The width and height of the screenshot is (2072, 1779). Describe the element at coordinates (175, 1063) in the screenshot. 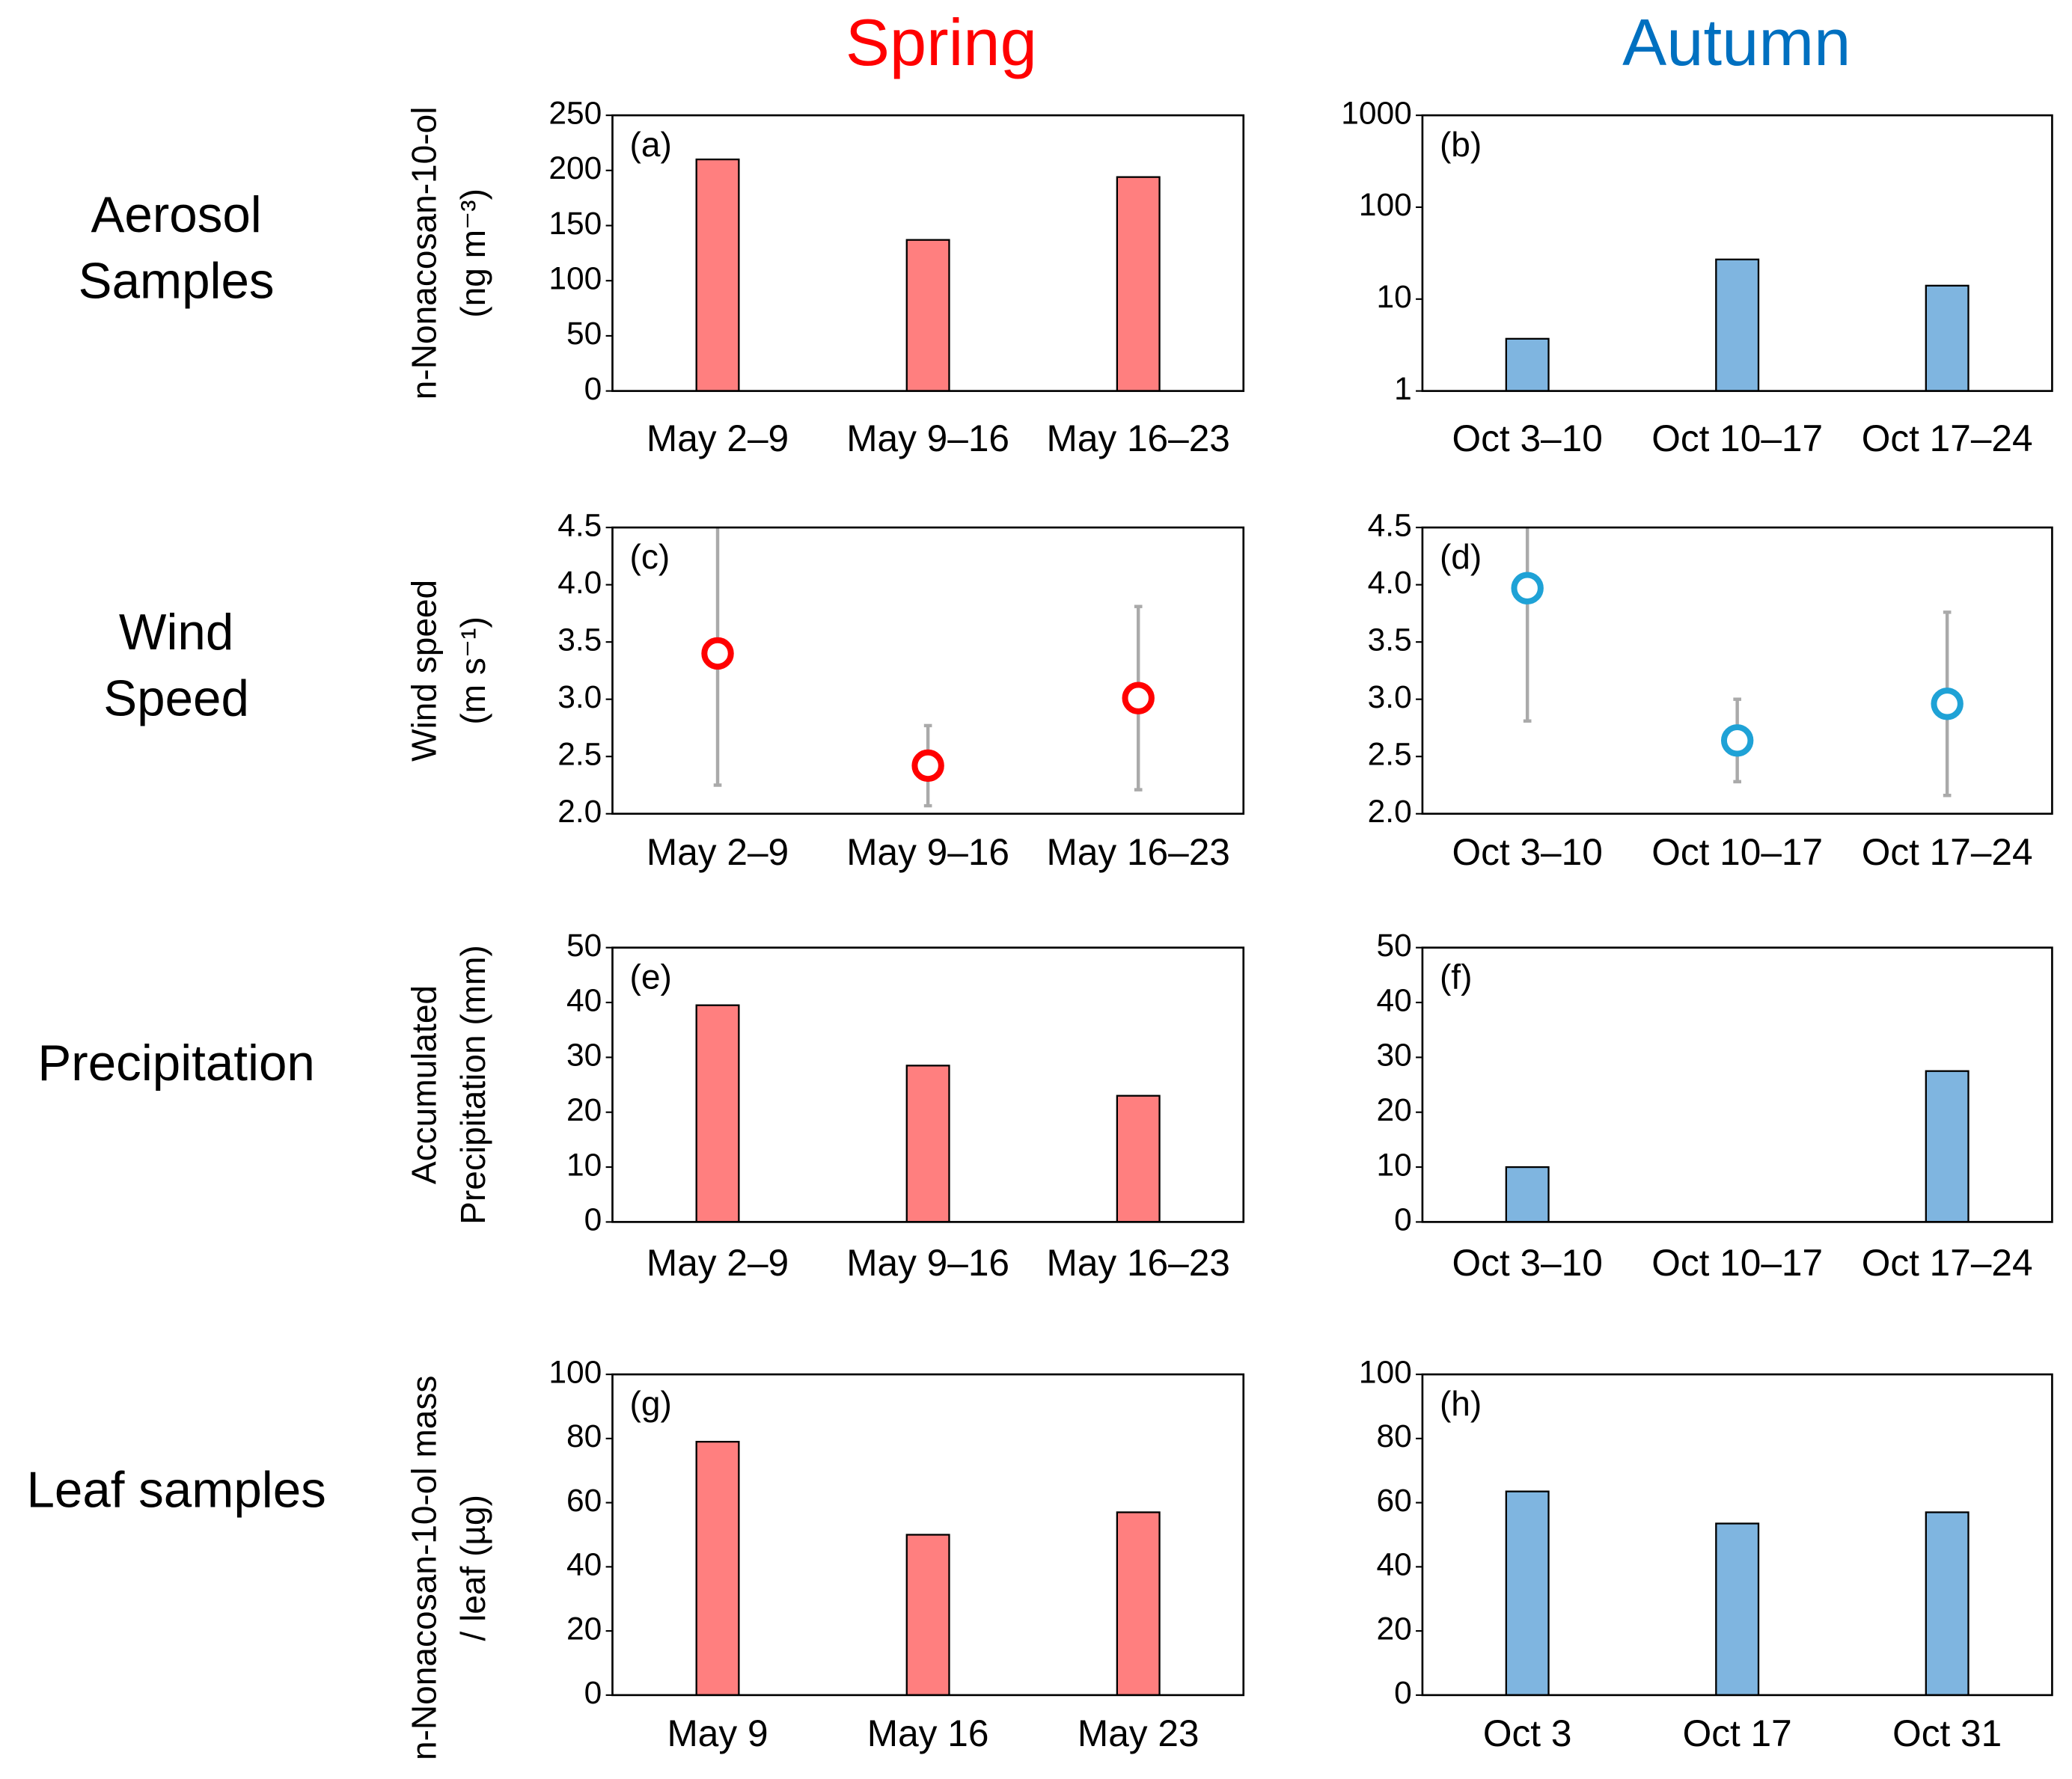

I see `row-label: Precipitation` at that location.